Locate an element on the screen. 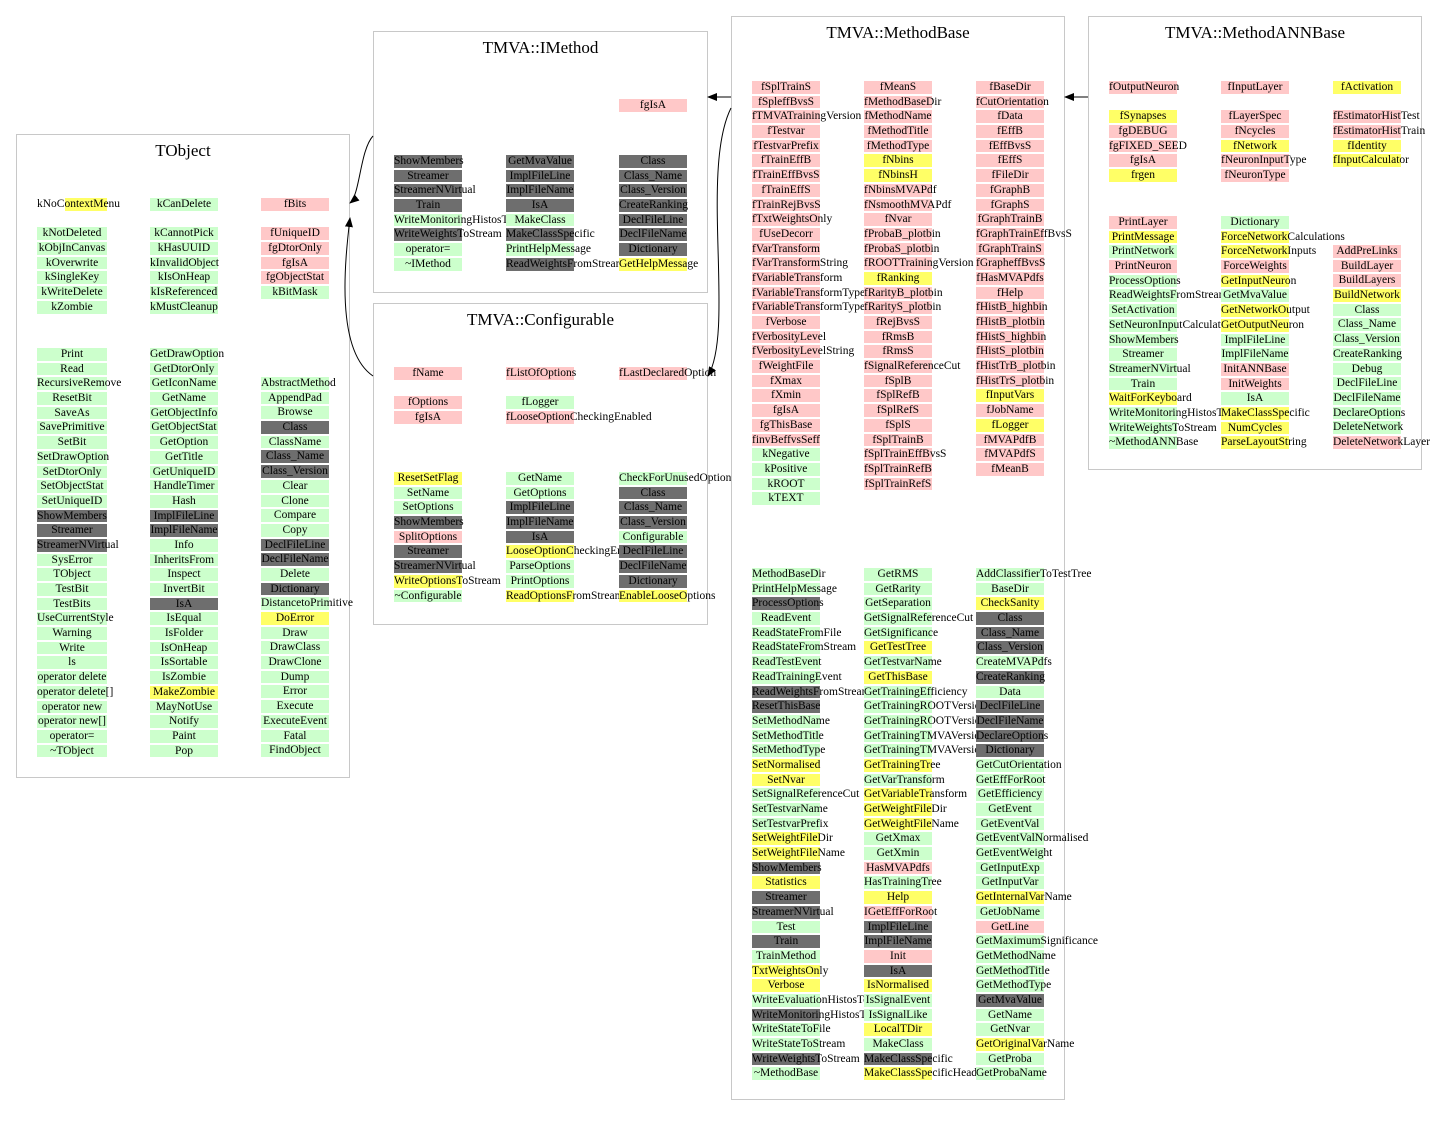 Image resolution: width=1437 pixels, height=1127 pixels. member-getrms: GetRMS is located at coordinates (898, 574).